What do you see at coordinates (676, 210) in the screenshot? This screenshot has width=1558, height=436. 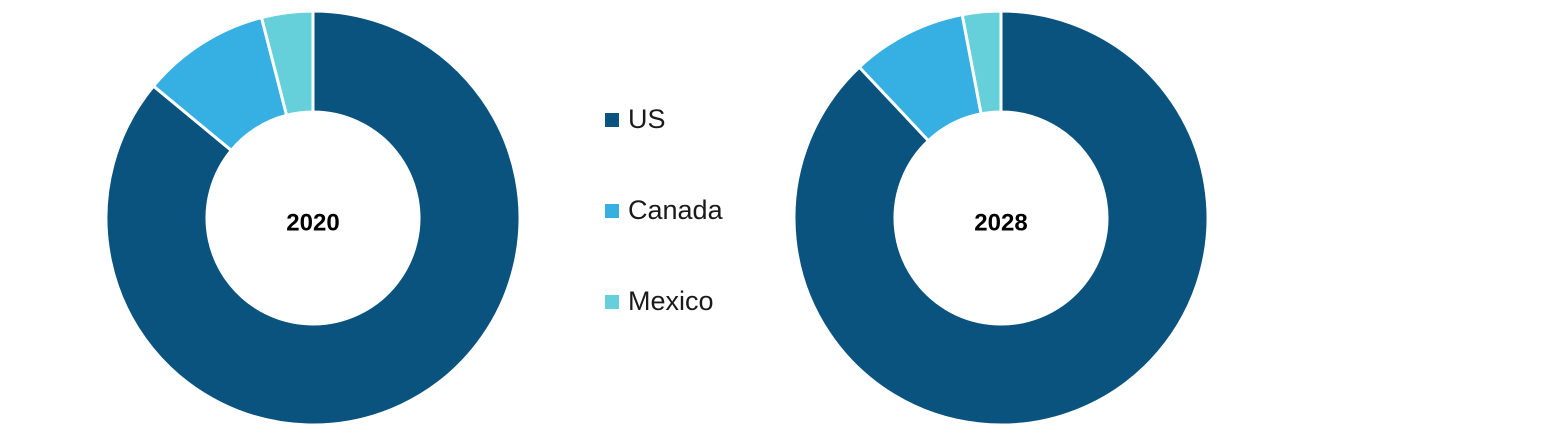 I see `legend-label: Canada` at bounding box center [676, 210].